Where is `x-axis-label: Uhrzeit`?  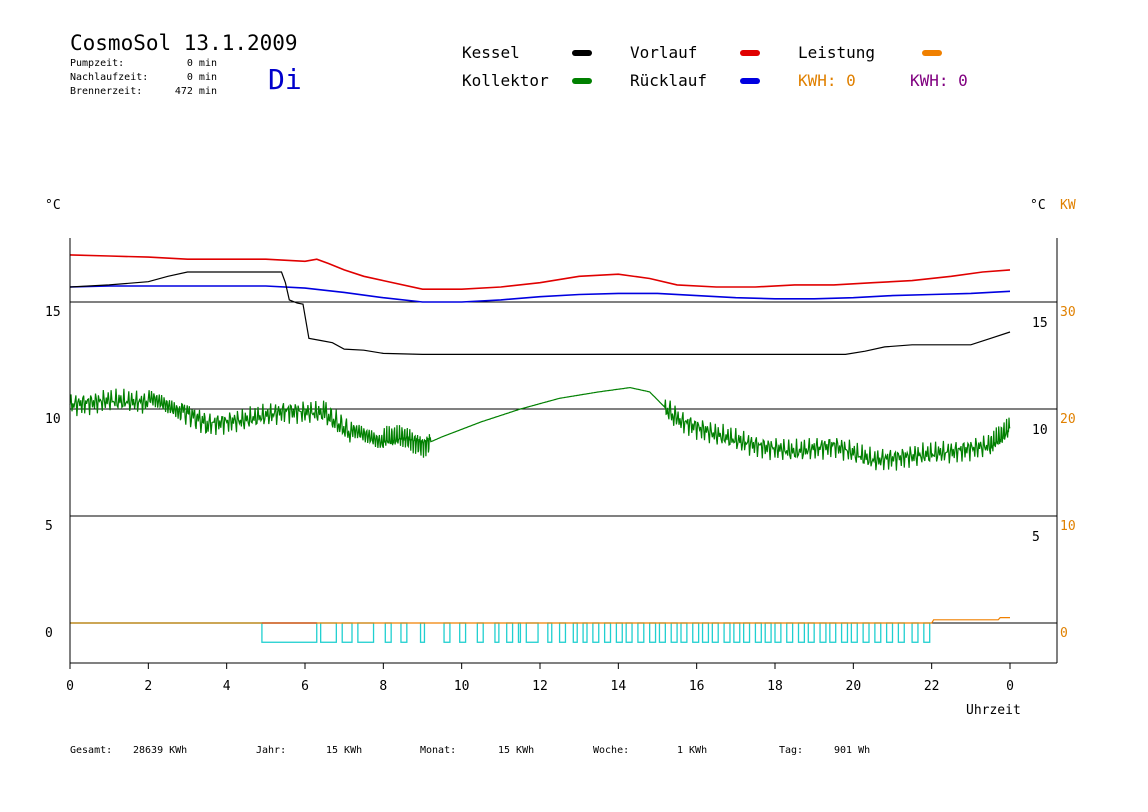 x-axis-label: Uhrzeit is located at coordinates (993, 710).